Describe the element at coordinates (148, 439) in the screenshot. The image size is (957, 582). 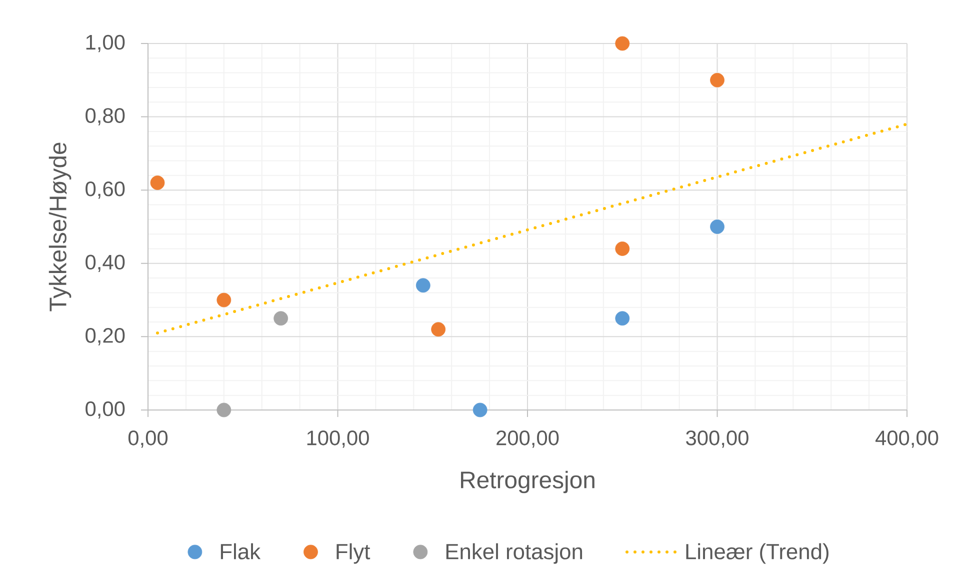
I see `x-tick-label: 0,00` at that location.